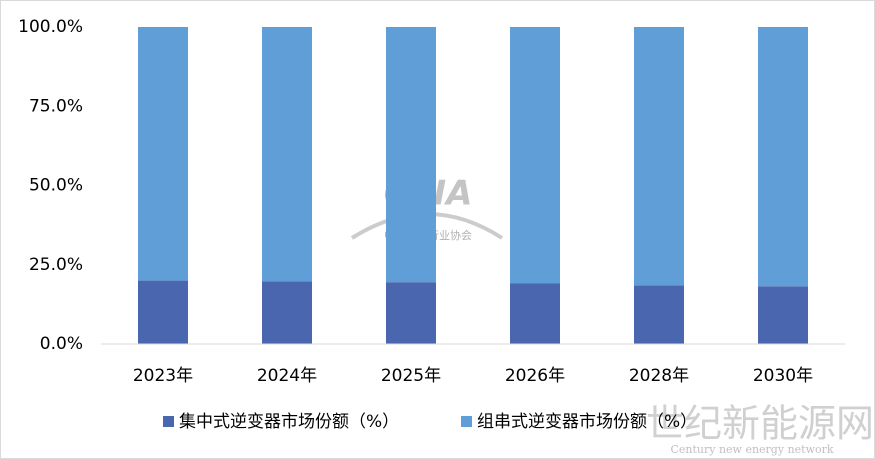  Describe the element at coordinates (760, 424) in the screenshot. I see `watermark: 世纪新能源网` at that location.